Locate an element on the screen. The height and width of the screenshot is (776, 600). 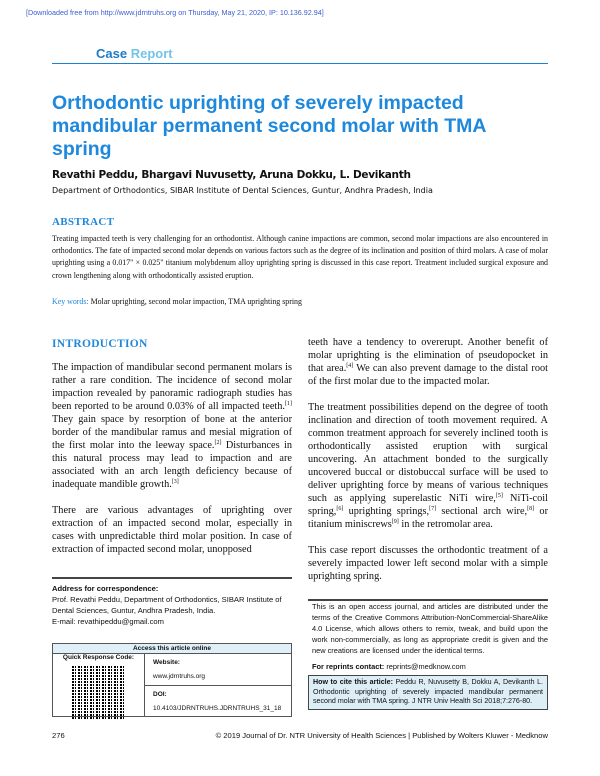
correspondence-email: E-mail: revathipeddu@gmail.com is located at coordinates (108, 621).